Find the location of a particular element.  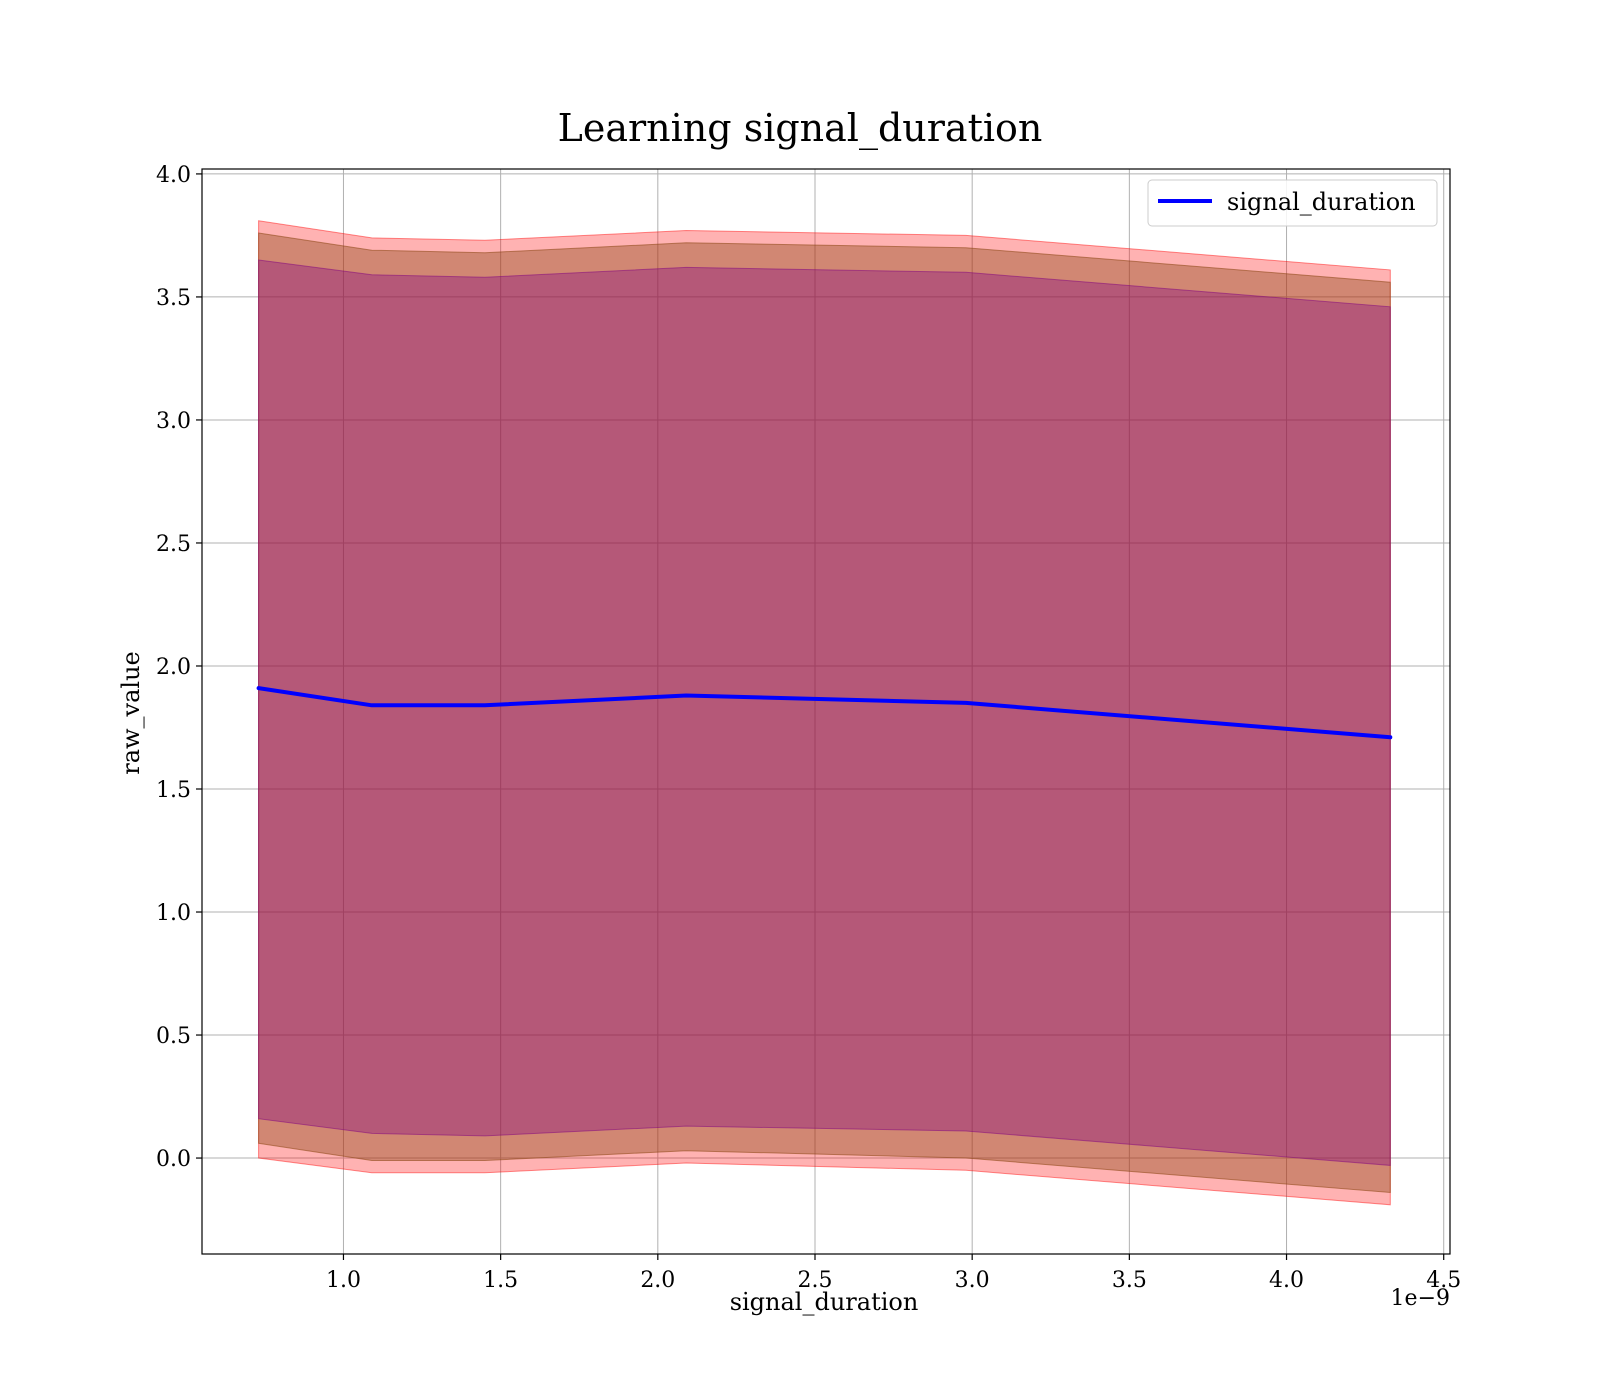

y-tick-label: 2.0 is located at coordinates (173, 667).